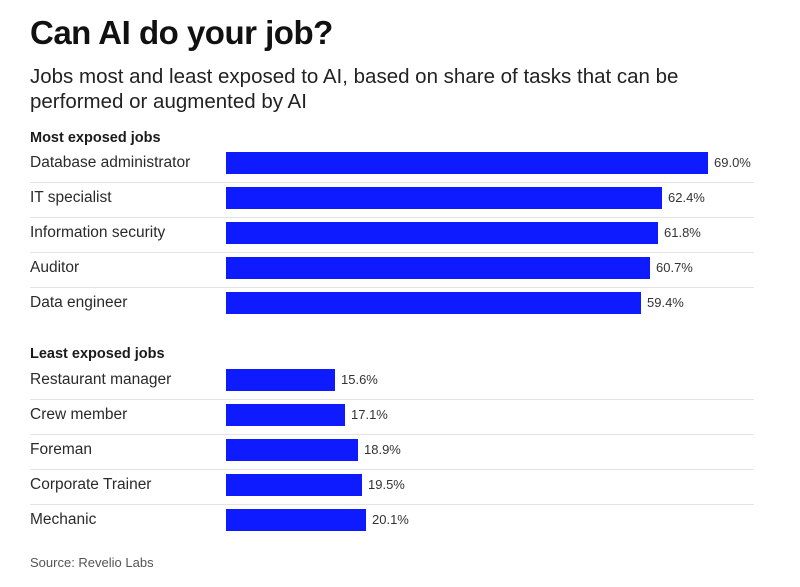 The image size is (800, 587). What do you see at coordinates (382, 449) in the screenshot?
I see `bar-value-label: 18.9%` at bounding box center [382, 449].